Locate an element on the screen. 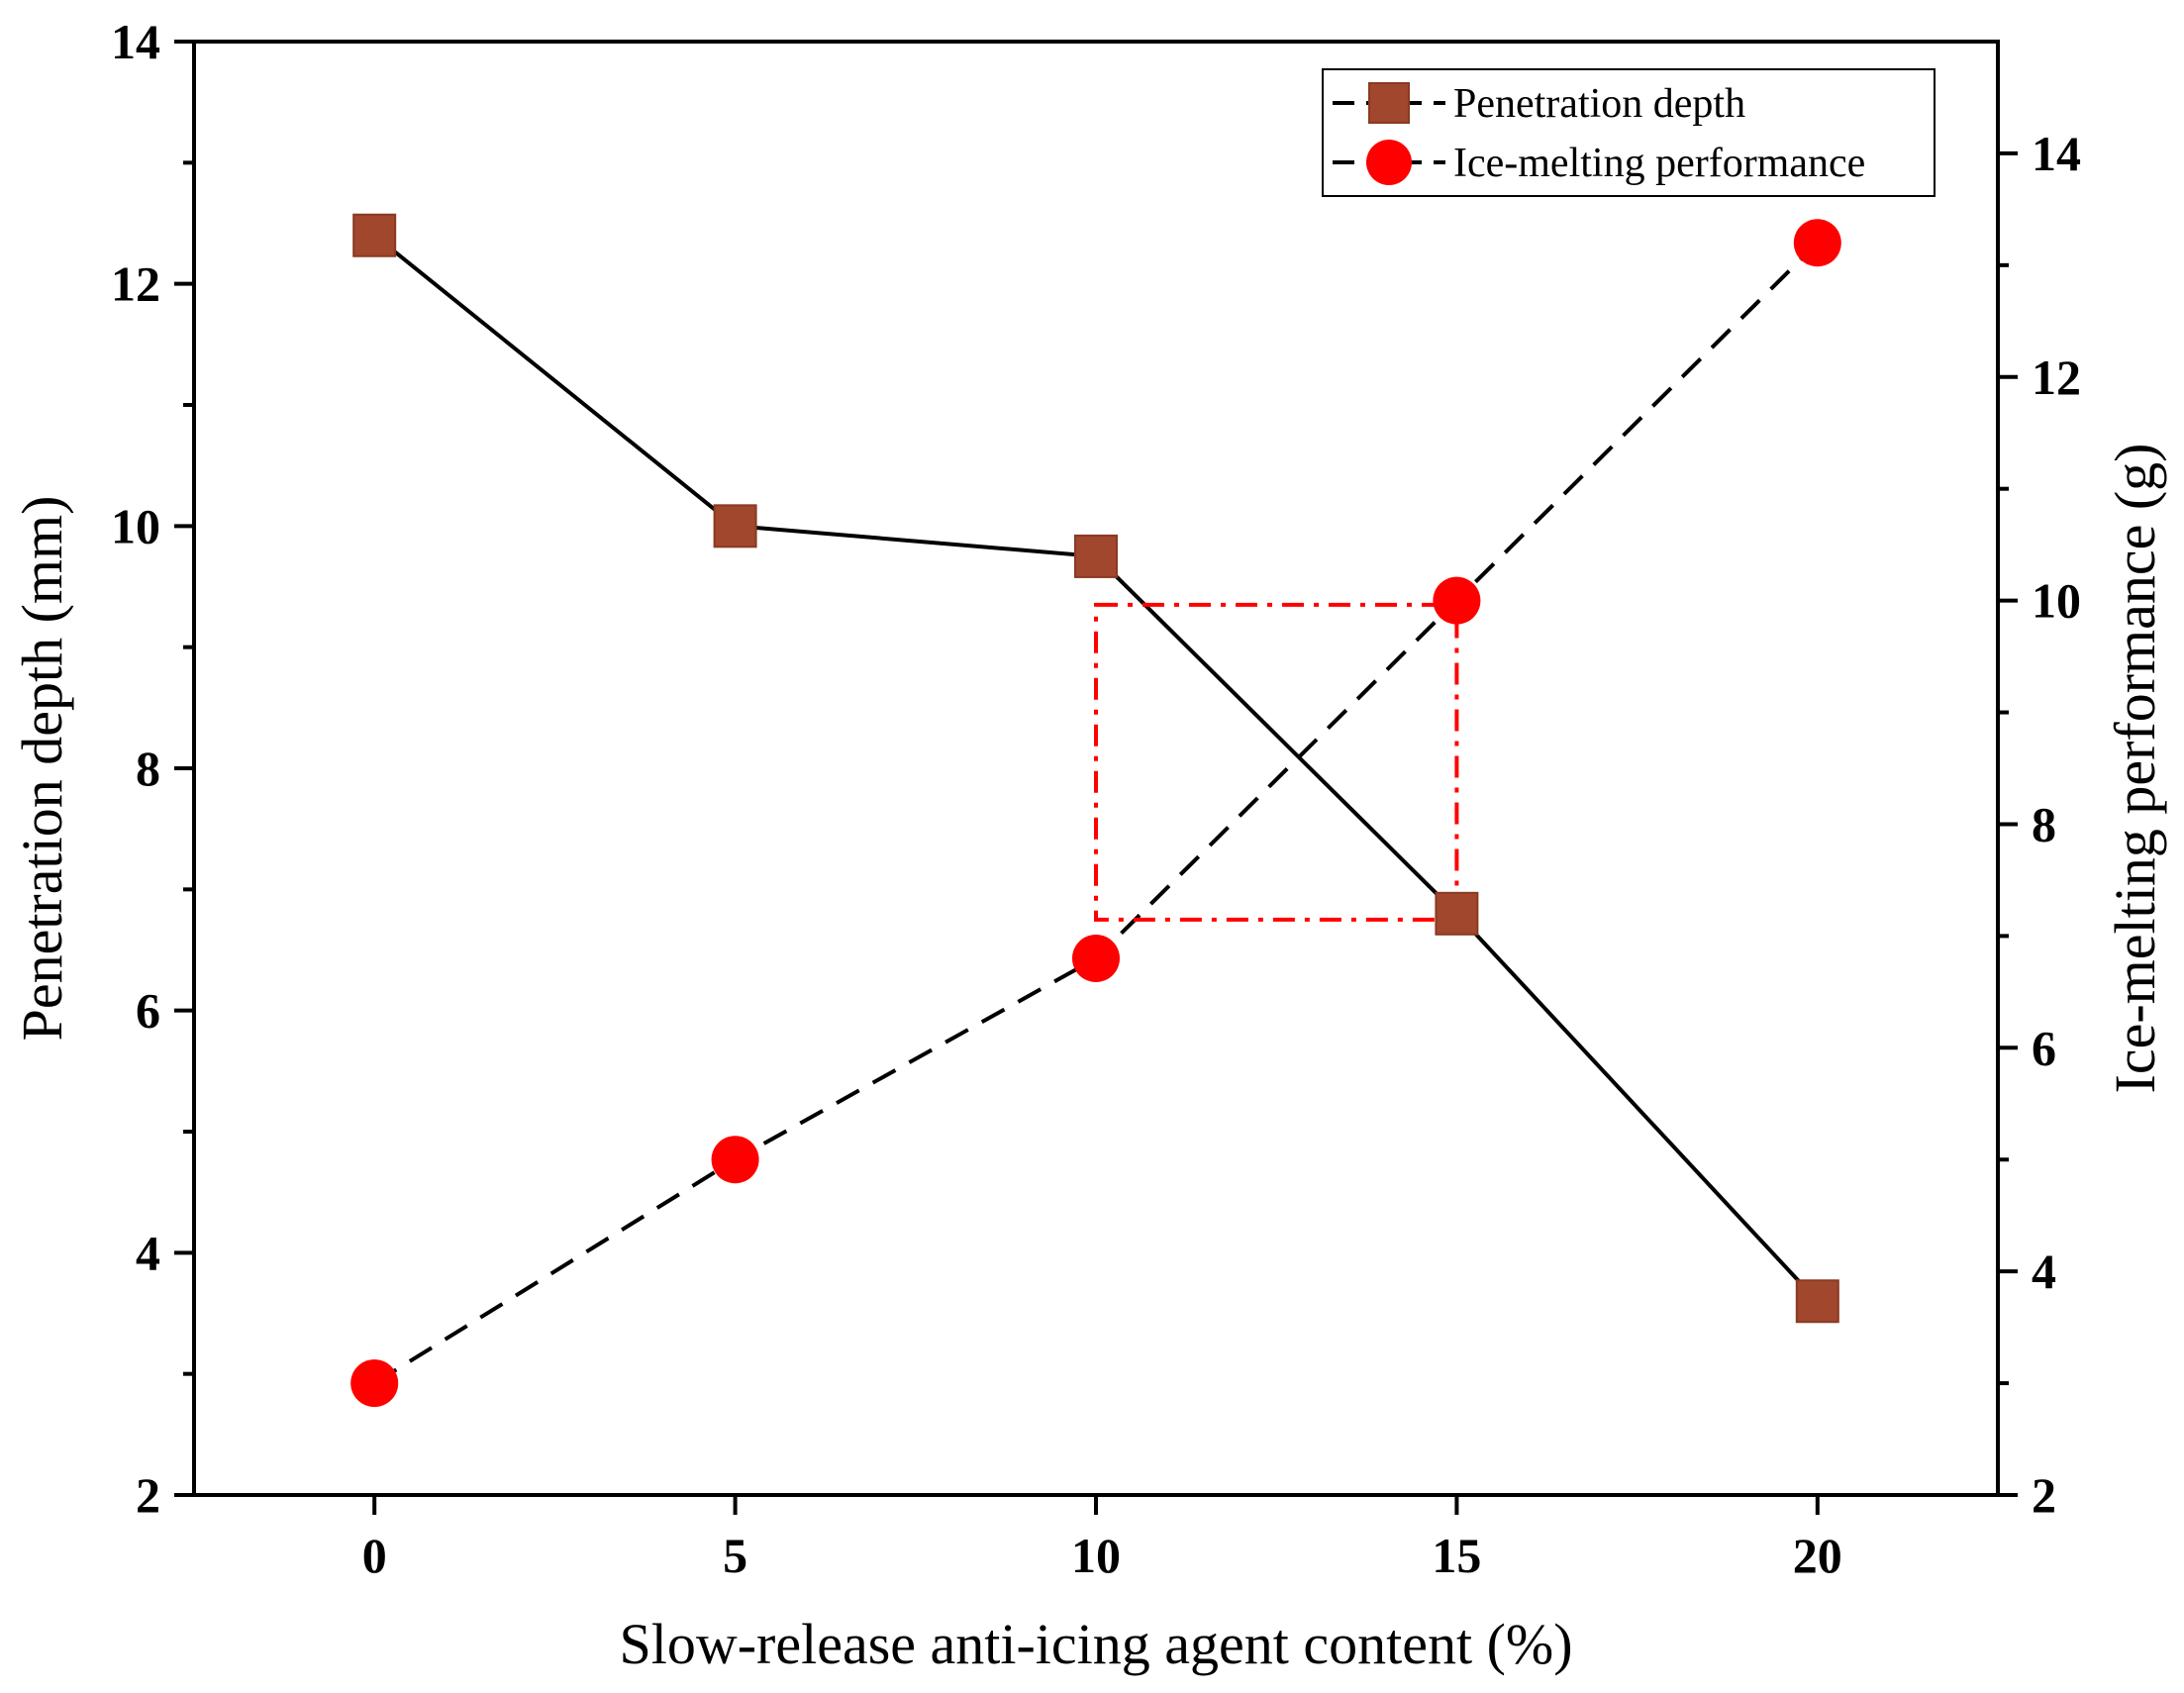 Image resolution: width=2184 pixels, height=1693 pixels. y-right-tick-label: 4 is located at coordinates (2044, 1271).